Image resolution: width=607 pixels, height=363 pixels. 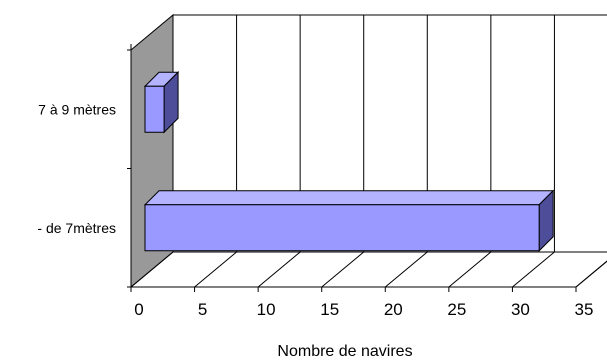 What do you see at coordinates (344, 351) in the screenshot?
I see `x-axis-title: Nombre de navires` at bounding box center [344, 351].